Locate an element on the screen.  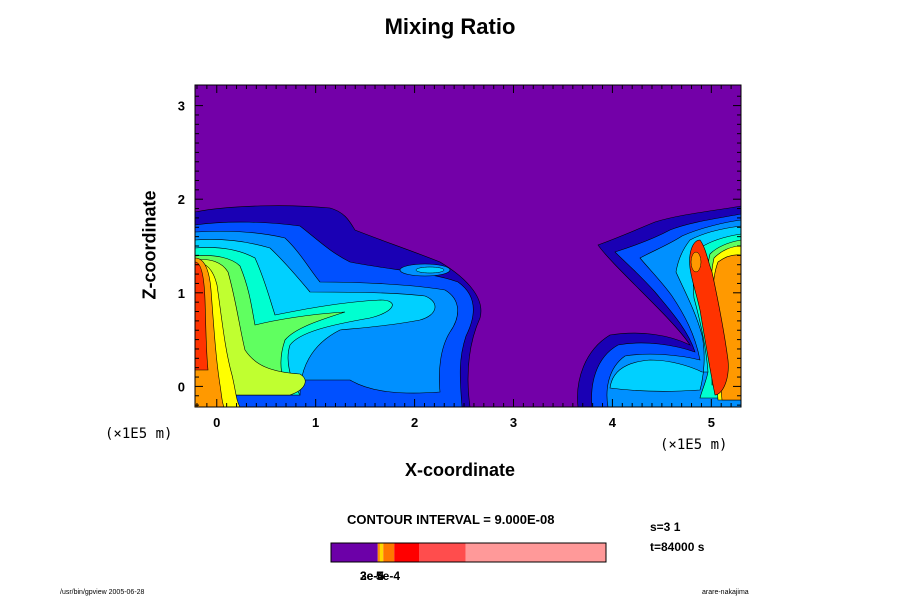
y-axis-label: Z-coordinate is located at coordinates (149, 245).